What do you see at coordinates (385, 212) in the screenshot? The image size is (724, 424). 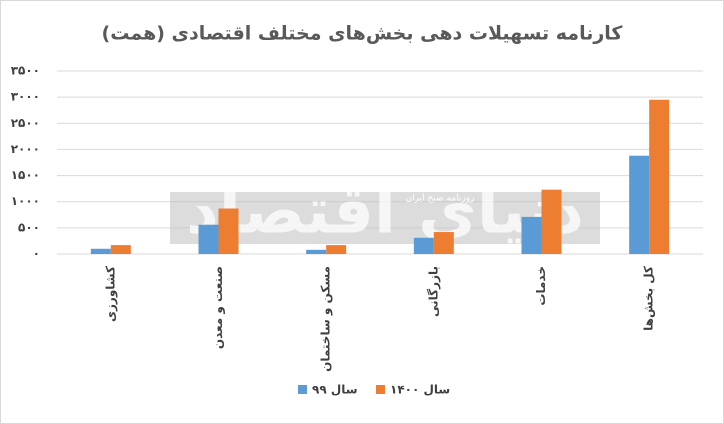 I see `watermark-title: دنیای اقتصاد` at bounding box center [385, 212].